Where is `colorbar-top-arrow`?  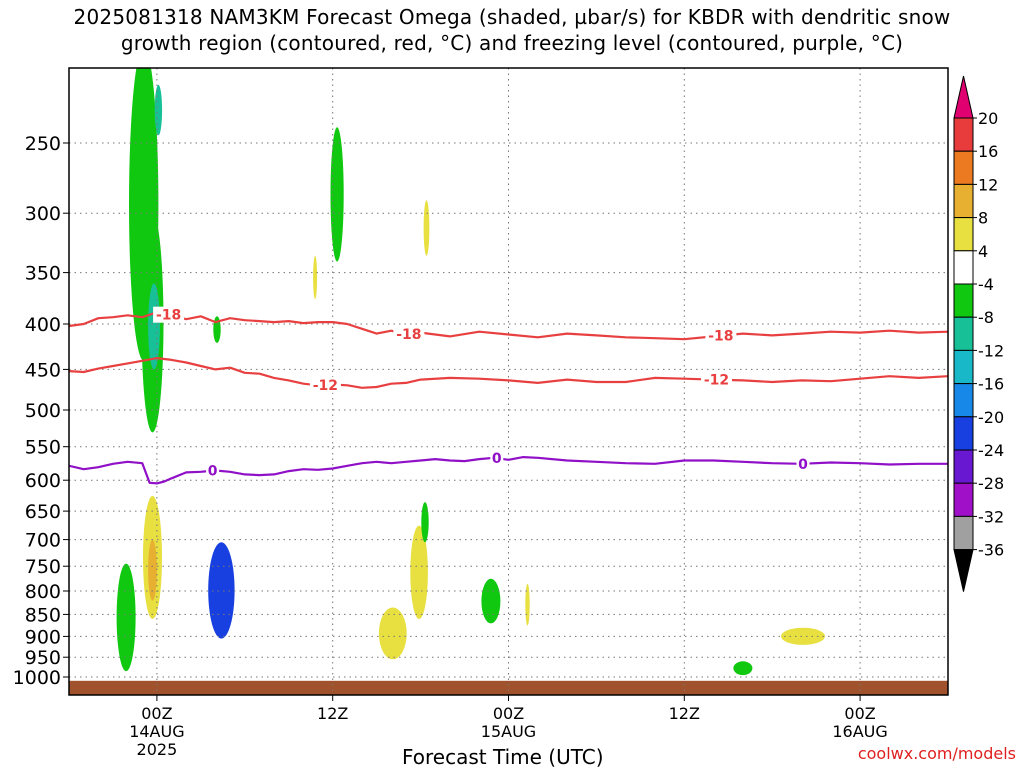
colorbar-top-arrow is located at coordinates (963, 97).